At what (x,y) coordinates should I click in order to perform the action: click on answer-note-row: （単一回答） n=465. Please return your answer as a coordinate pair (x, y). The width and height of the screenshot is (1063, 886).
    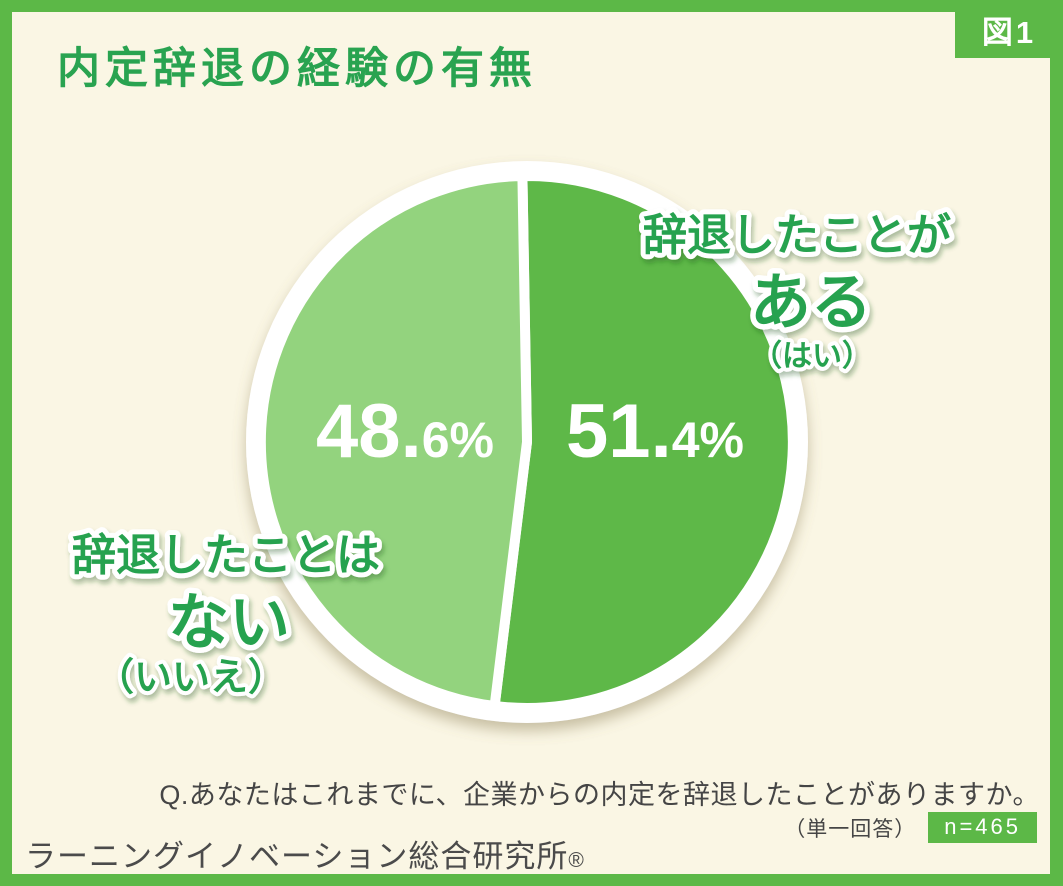
    Looking at the image, I should click on (910, 828).